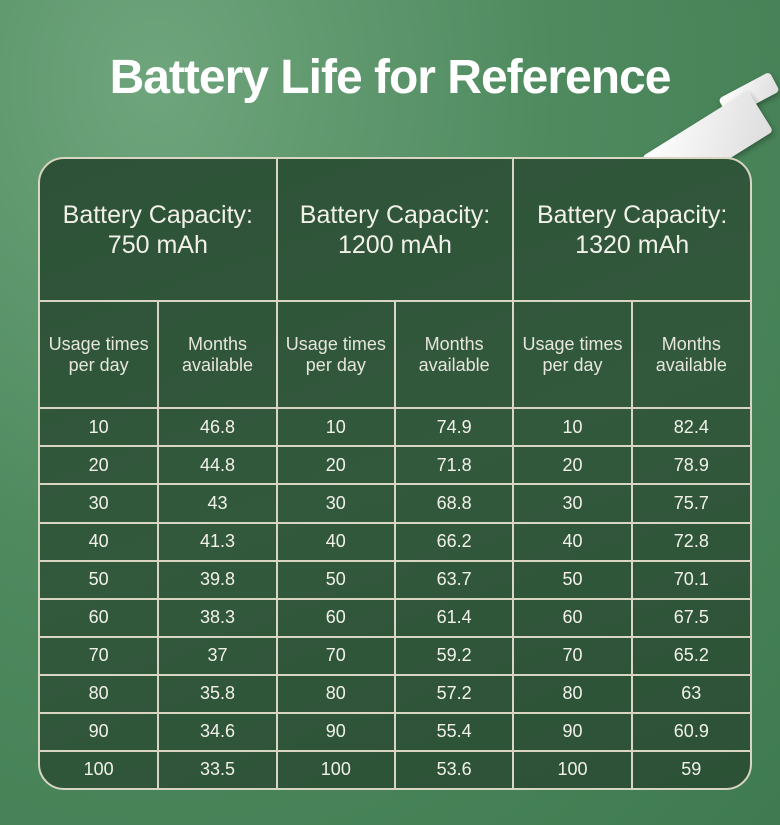 The width and height of the screenshot is (780, 825). Describe the element at coordinates (454, 541) in the screenshot. I see `months-cell: 66.2` at that location.